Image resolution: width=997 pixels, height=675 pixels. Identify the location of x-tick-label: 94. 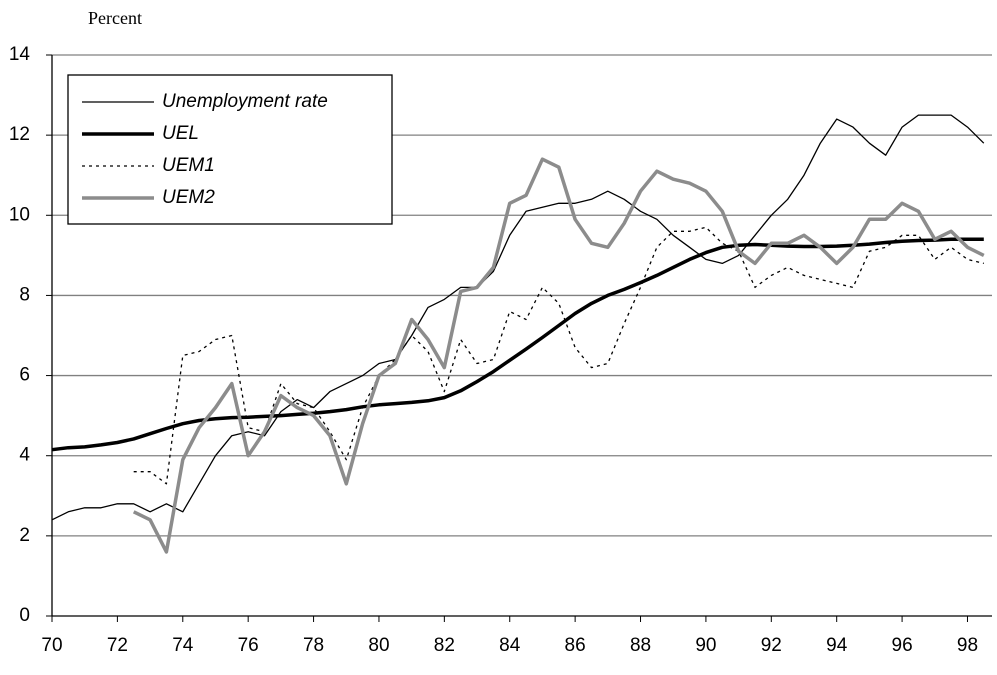
(837, 645).